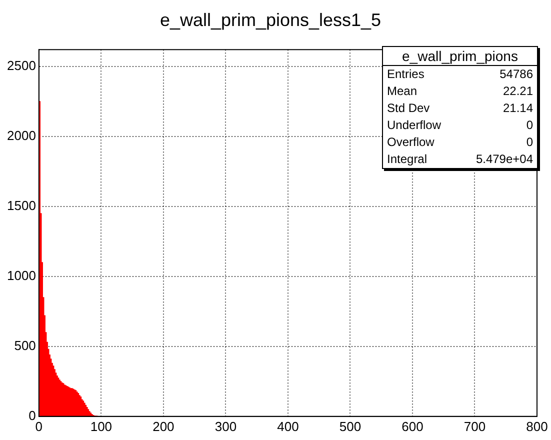 The width and height of the screenshot is (551, 440). I want to click on text: Overflow 0, so click(460, 142).